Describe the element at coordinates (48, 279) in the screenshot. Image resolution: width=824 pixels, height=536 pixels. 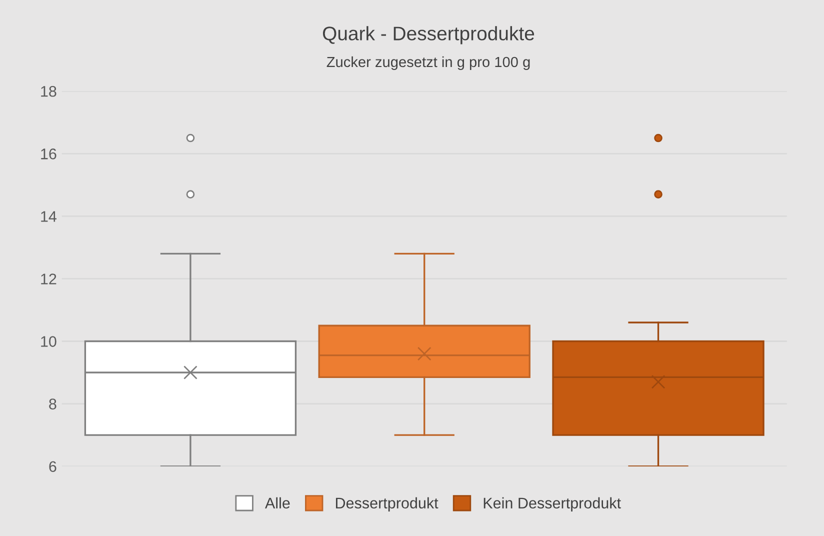
I see `y-tick-label: 12` at that location.